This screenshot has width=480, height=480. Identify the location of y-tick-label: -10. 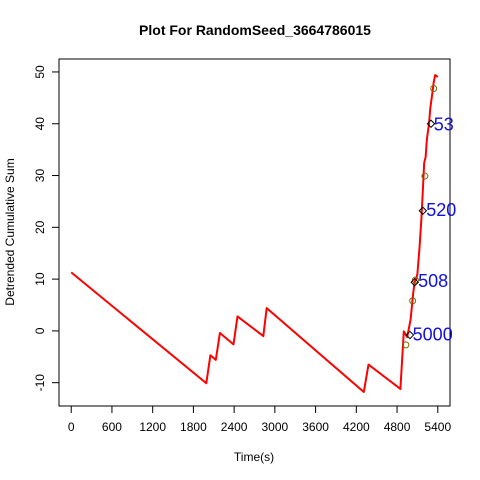
(40, 383).